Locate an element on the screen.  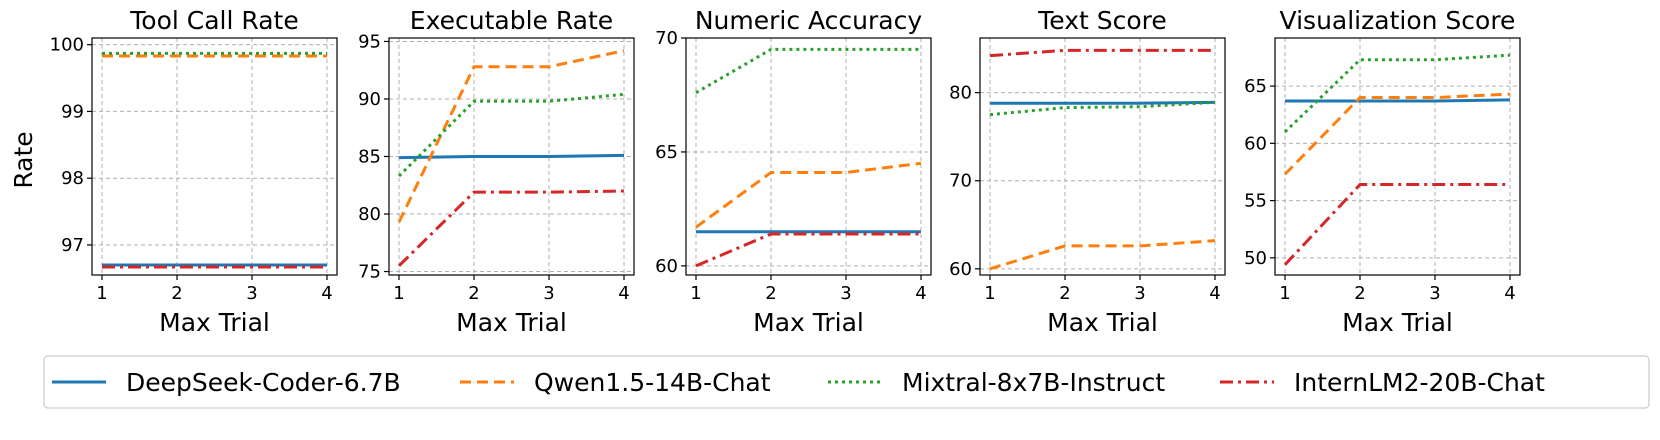
chart-panel-1: Tool Call Rate 1 2 3 4 97 98 99 100 Max Trial is located at coordinates (194, 171).